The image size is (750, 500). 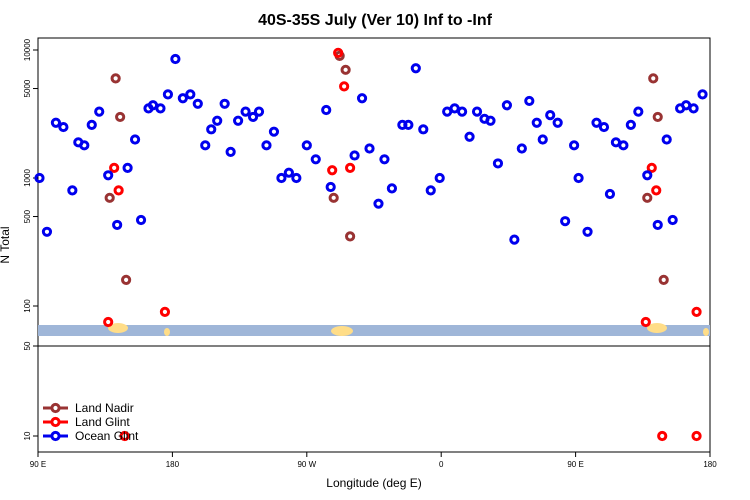 What do you see at coordinates (27, 435) in the screenshot?
I see `y-tick-label: 10` at bounding box center [27, 435].